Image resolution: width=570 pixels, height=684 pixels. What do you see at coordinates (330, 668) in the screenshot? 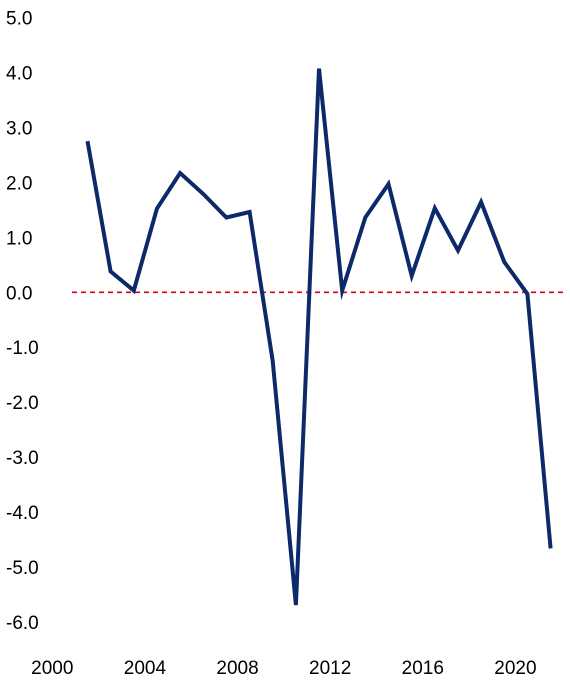
I see `x-tick-label: 2012` at bounding box center [330, 668].